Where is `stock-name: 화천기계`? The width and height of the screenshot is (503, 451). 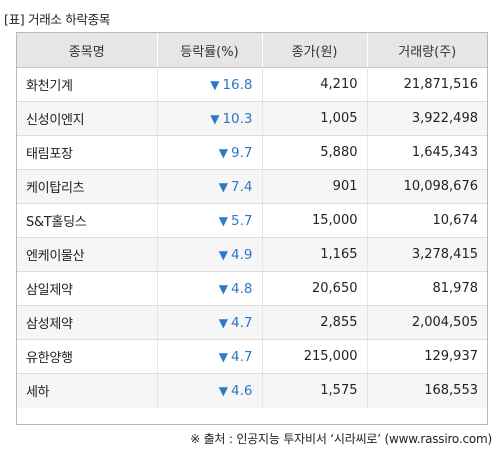
stock-name: 화천기계 is located at coordinates (87, 84).